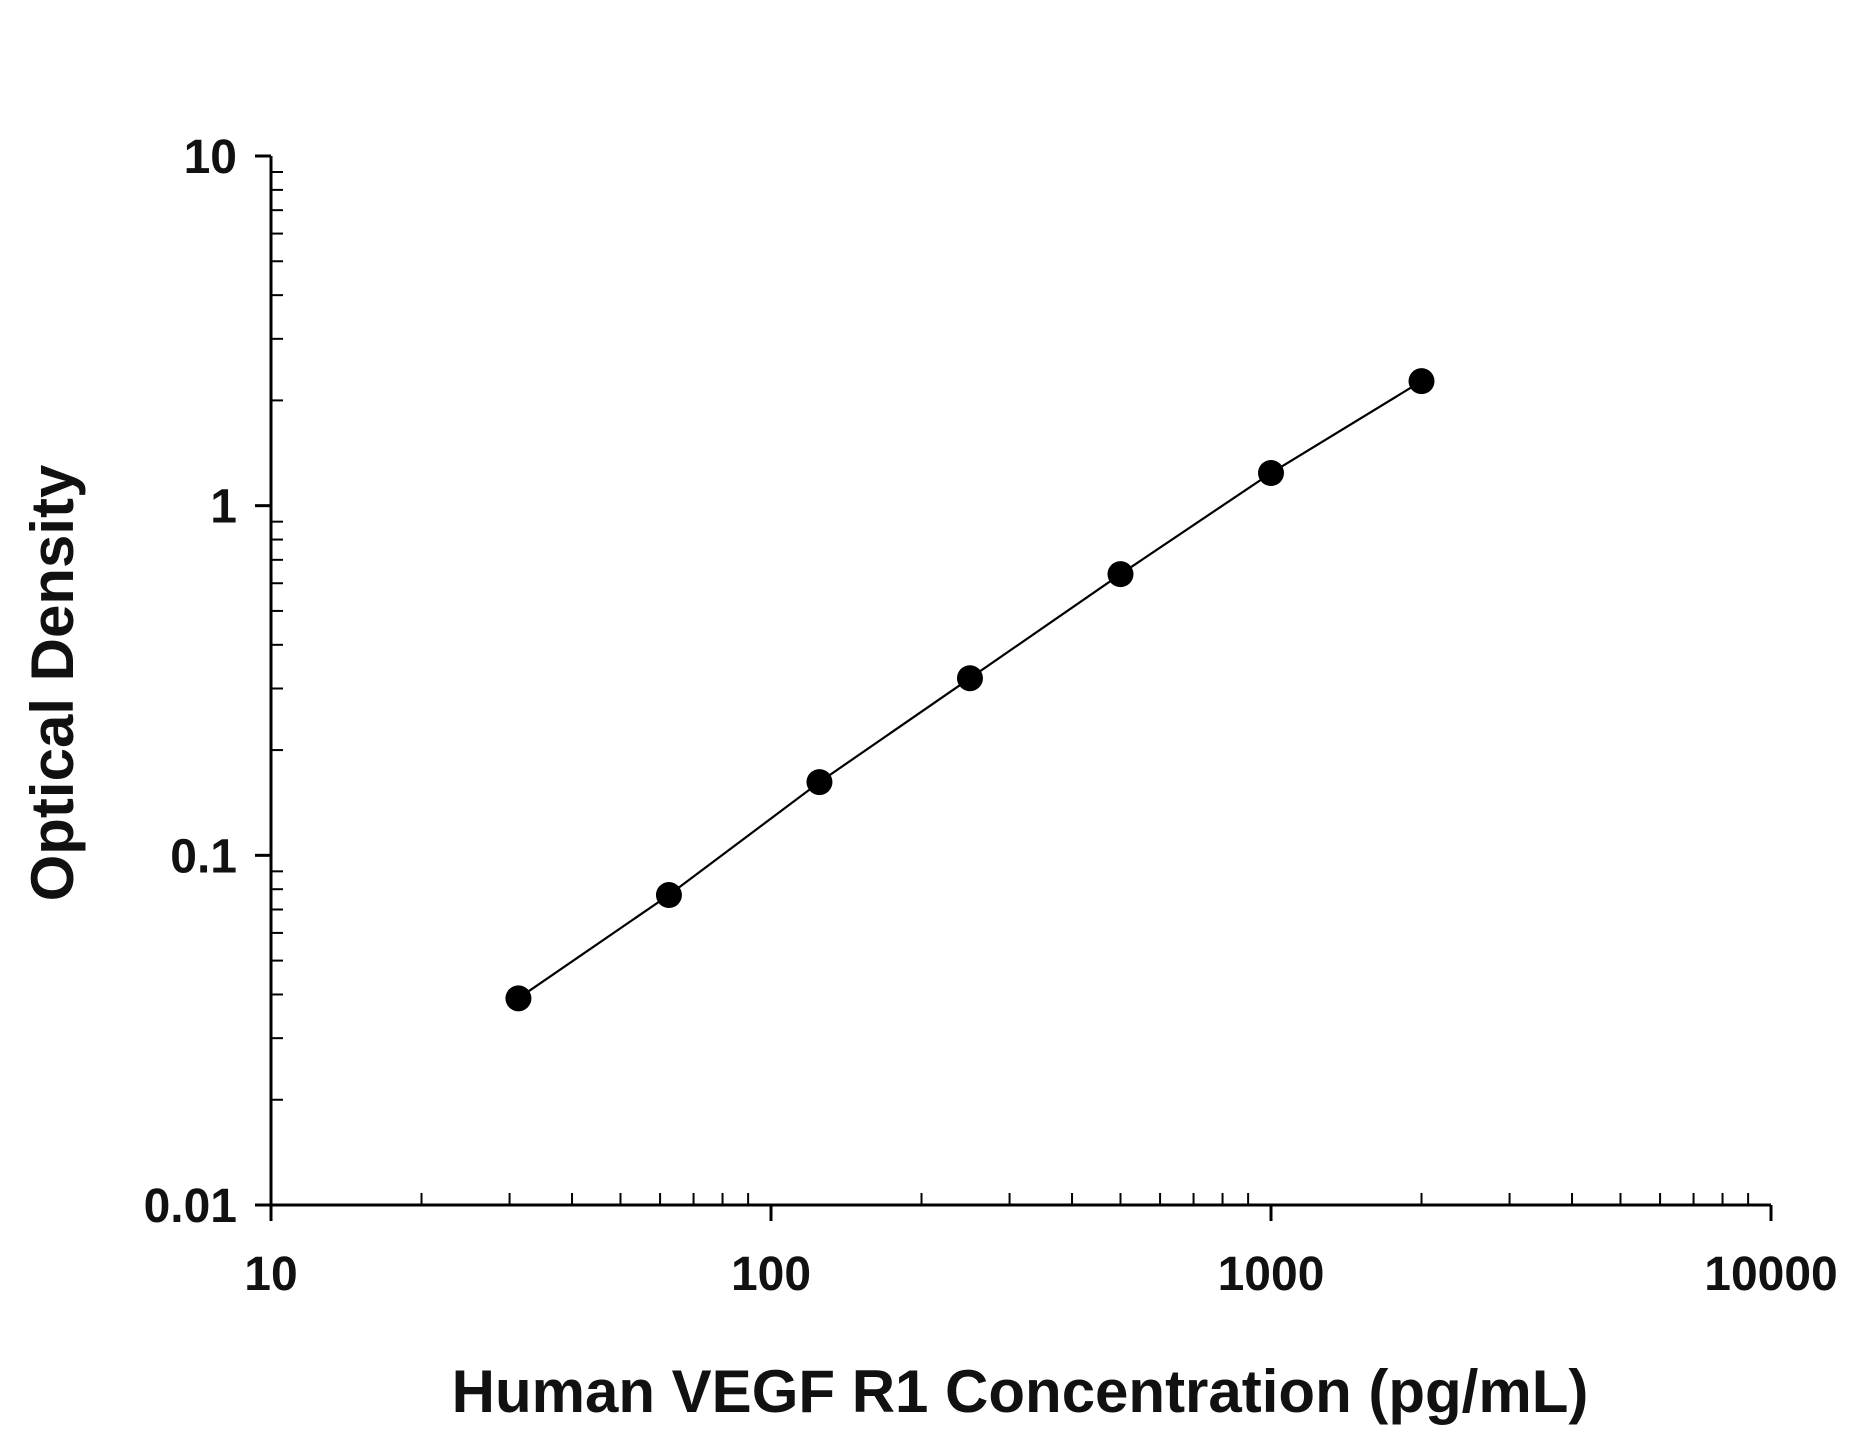 This screenshot has width=1852, height=1433. Describe the element at coordinates (771, 1274) in the screenshot. I see `x-tick-label: 100` at that location.